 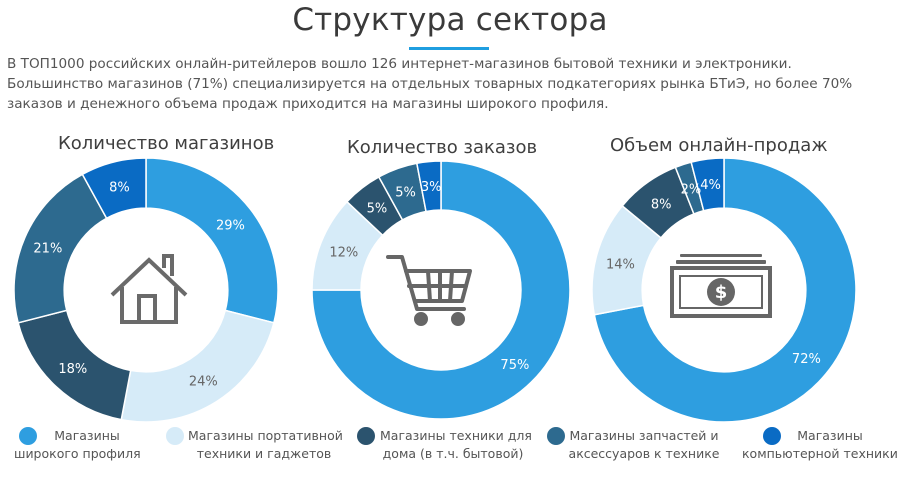 What do you see at coordinates (719, 145) in the screenshot?
I see `chart-title-sales: Объем онлайн-продаж` at bounding box center [719, 145].